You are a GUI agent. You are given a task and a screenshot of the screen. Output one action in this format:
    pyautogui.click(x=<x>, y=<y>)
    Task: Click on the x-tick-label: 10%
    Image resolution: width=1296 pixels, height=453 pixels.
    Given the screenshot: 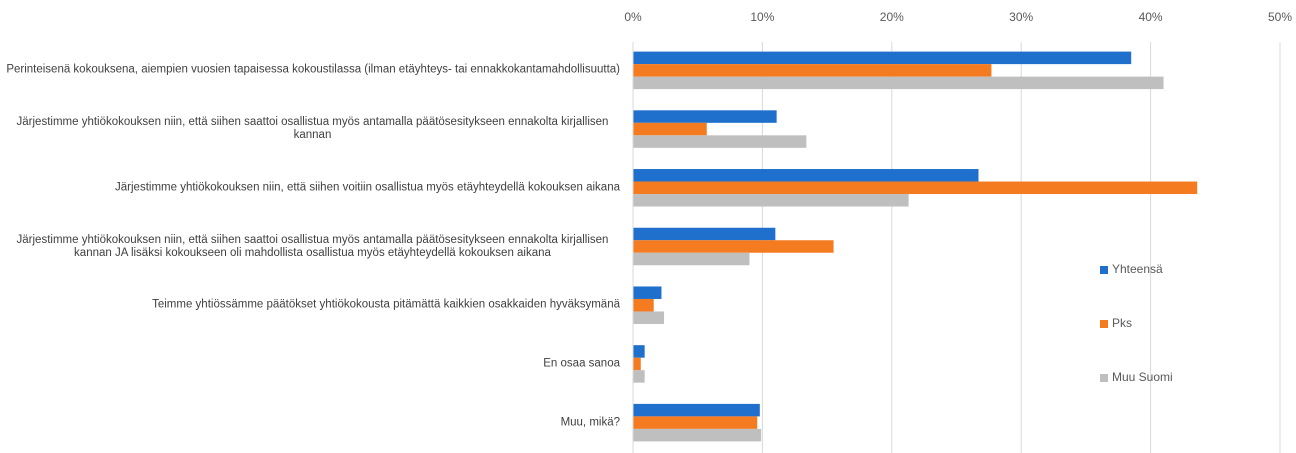 What is the action you would take?
    pyautogui.click(x=762, y=17)
    